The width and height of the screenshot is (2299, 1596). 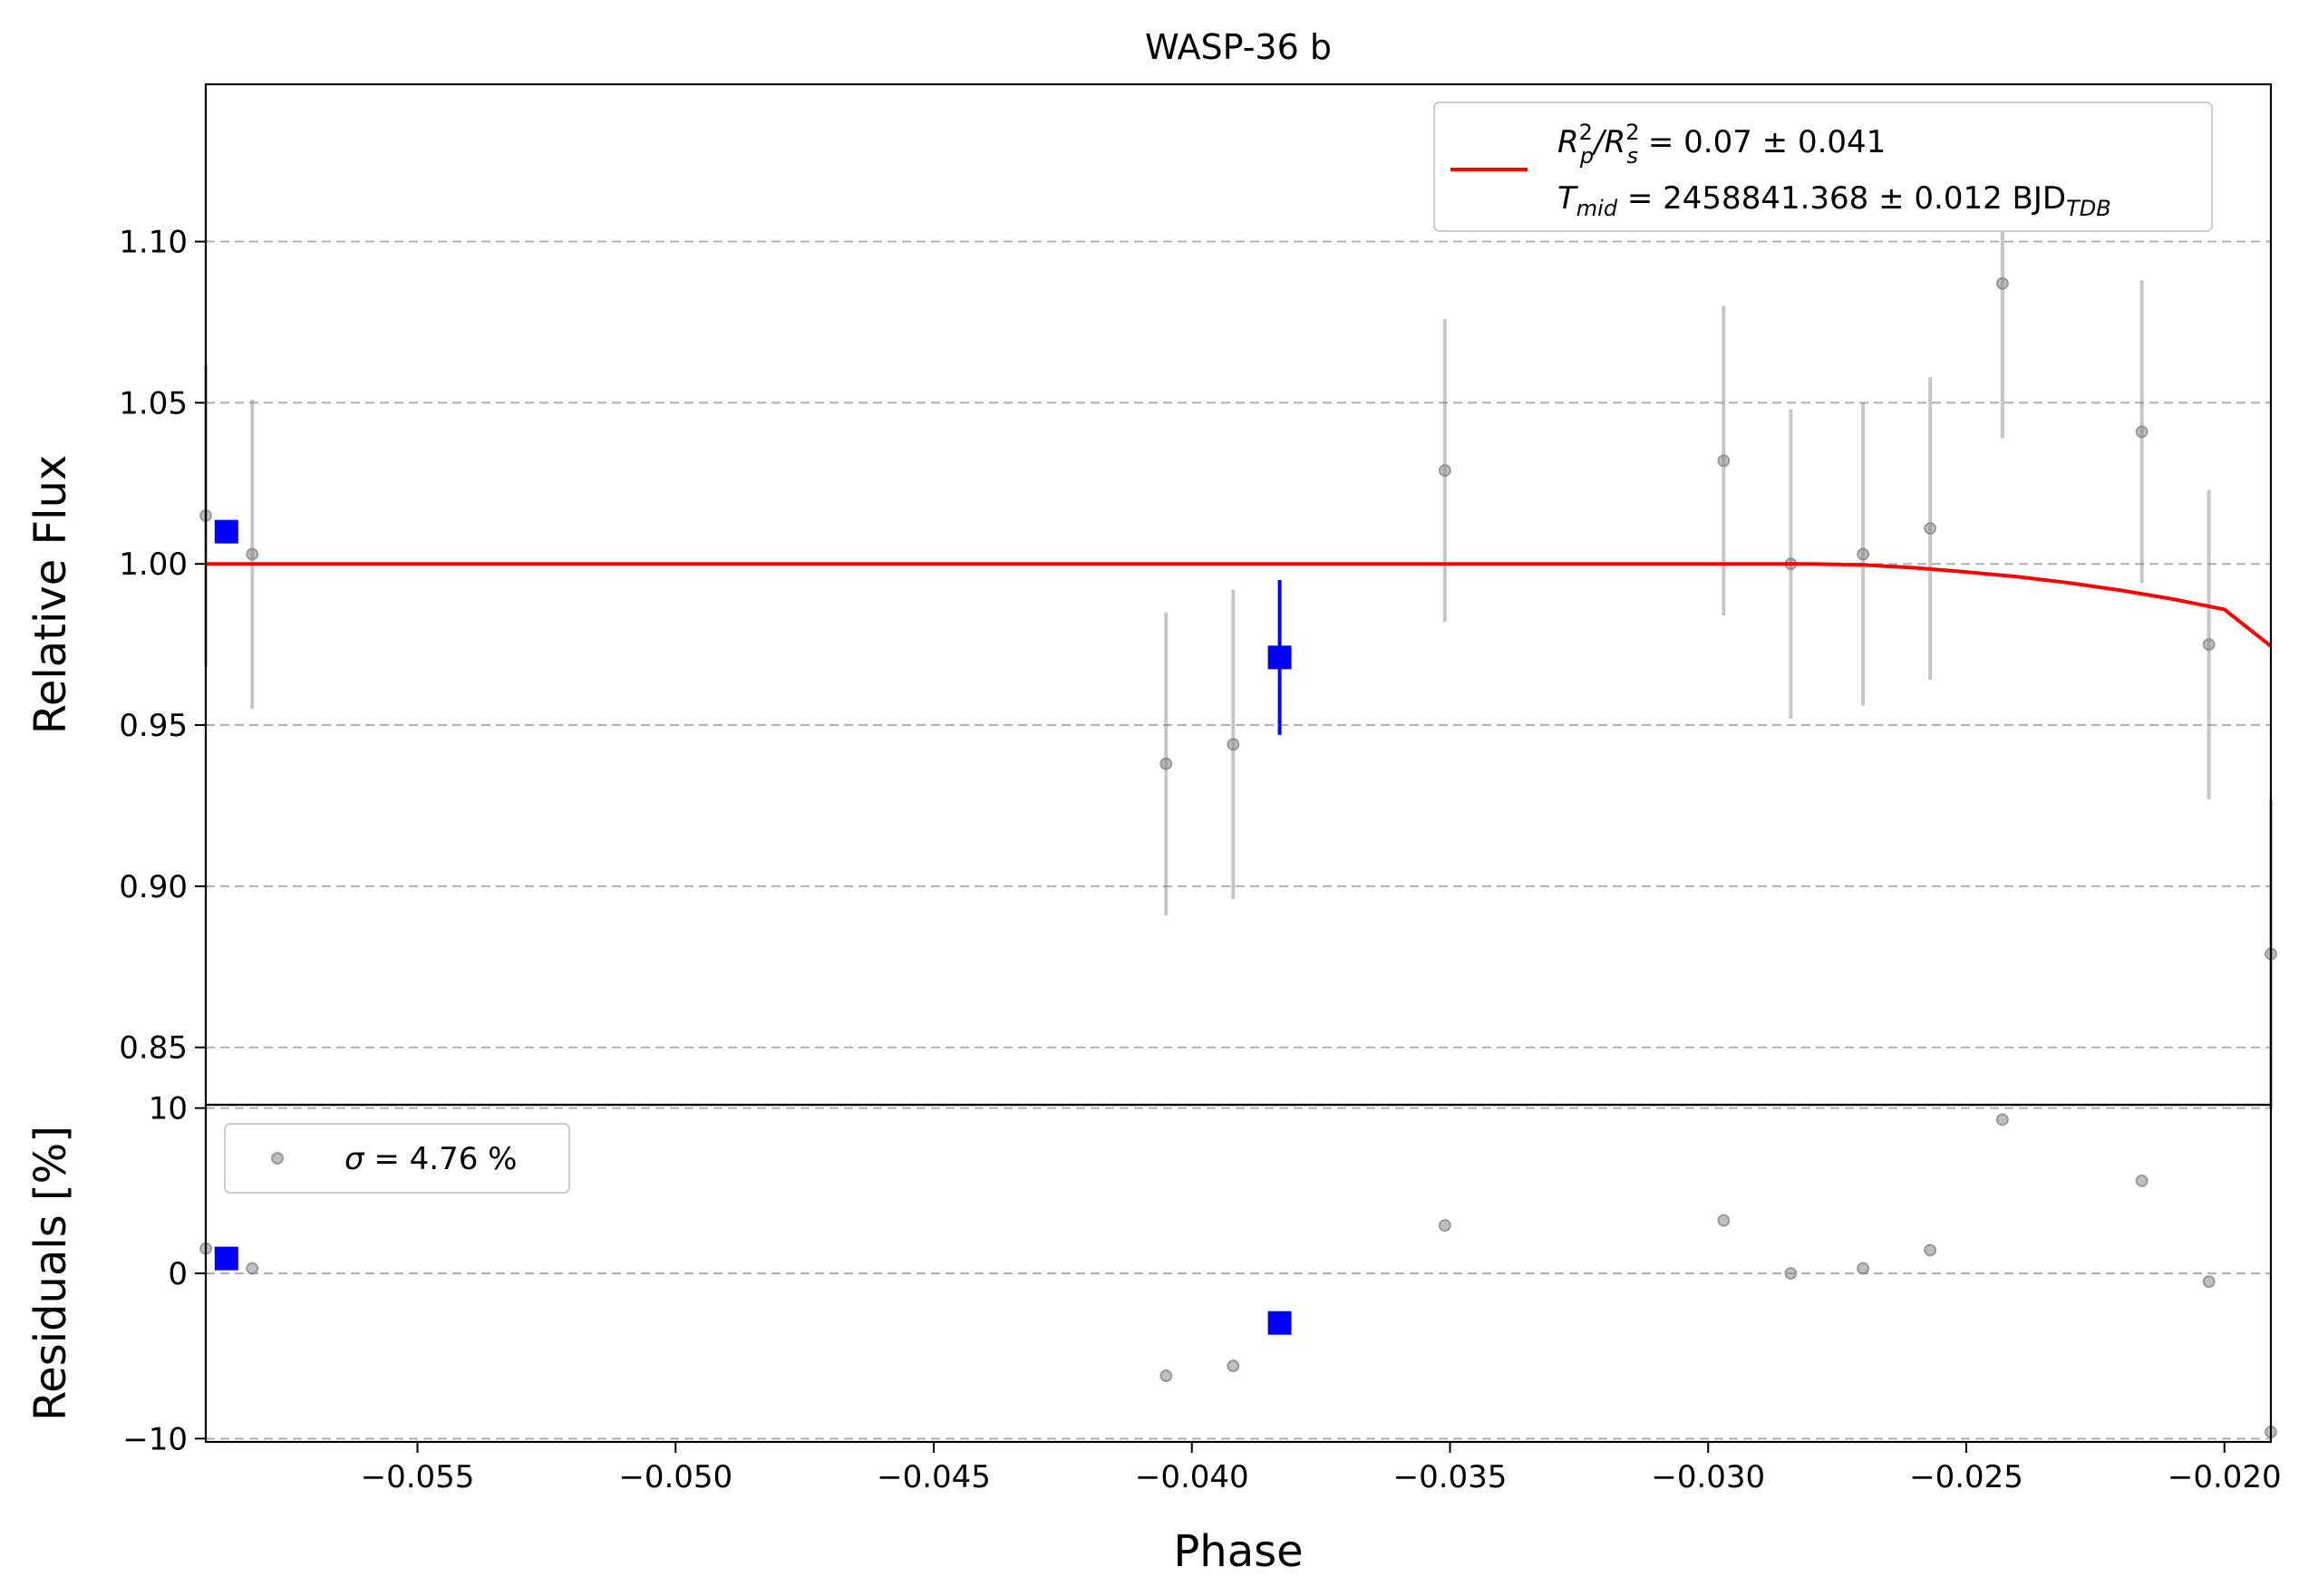 I want to click on flux-y-tick-label: 0.85, so click(x=153, y=1048).